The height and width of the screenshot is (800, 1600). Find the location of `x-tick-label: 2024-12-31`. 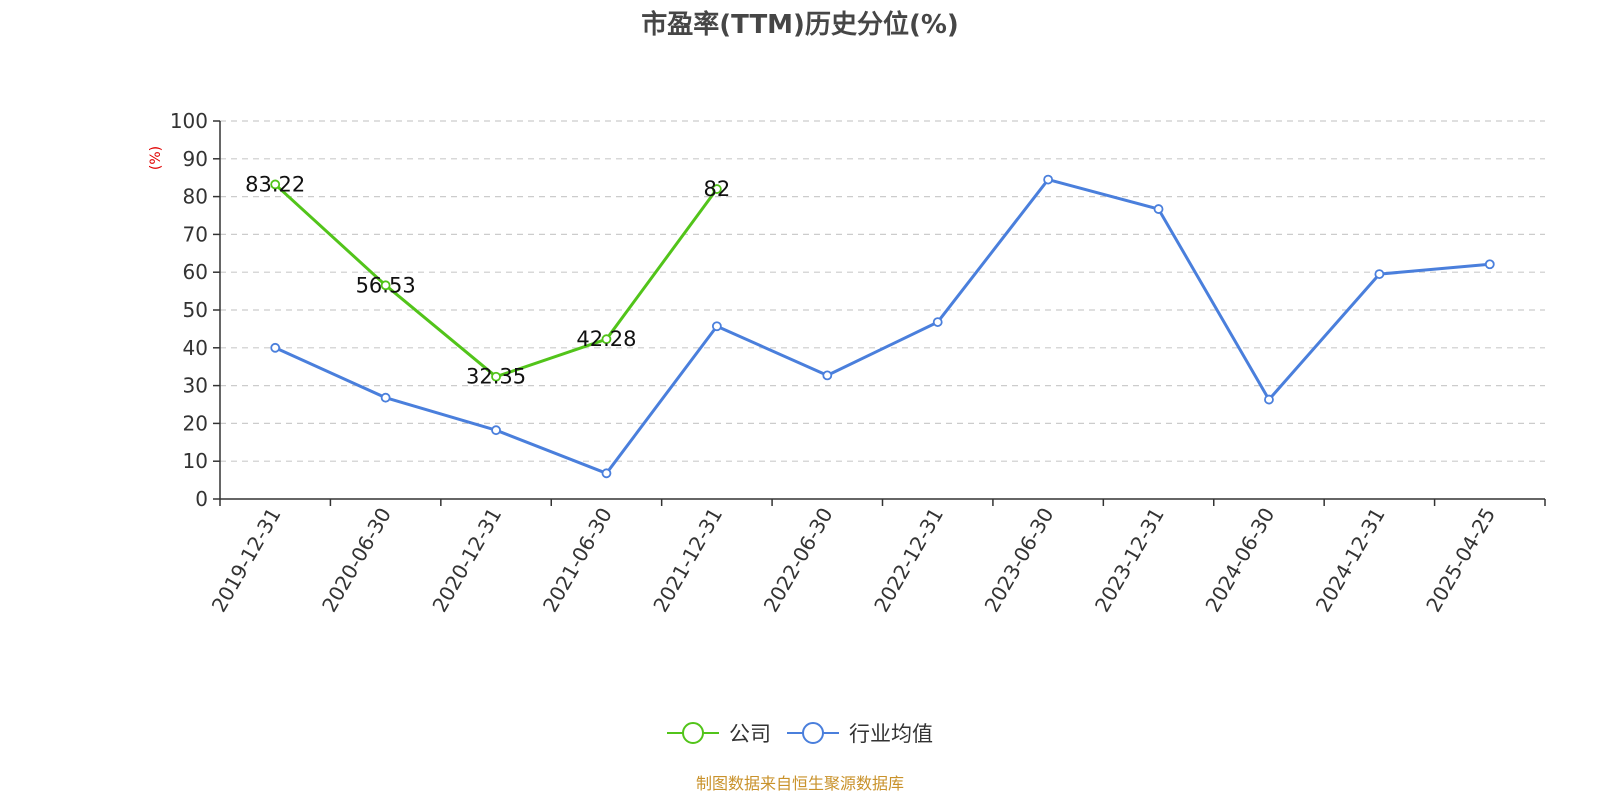

x-tick-label: 2024-12-31 is located at coordinates (1350, 560).